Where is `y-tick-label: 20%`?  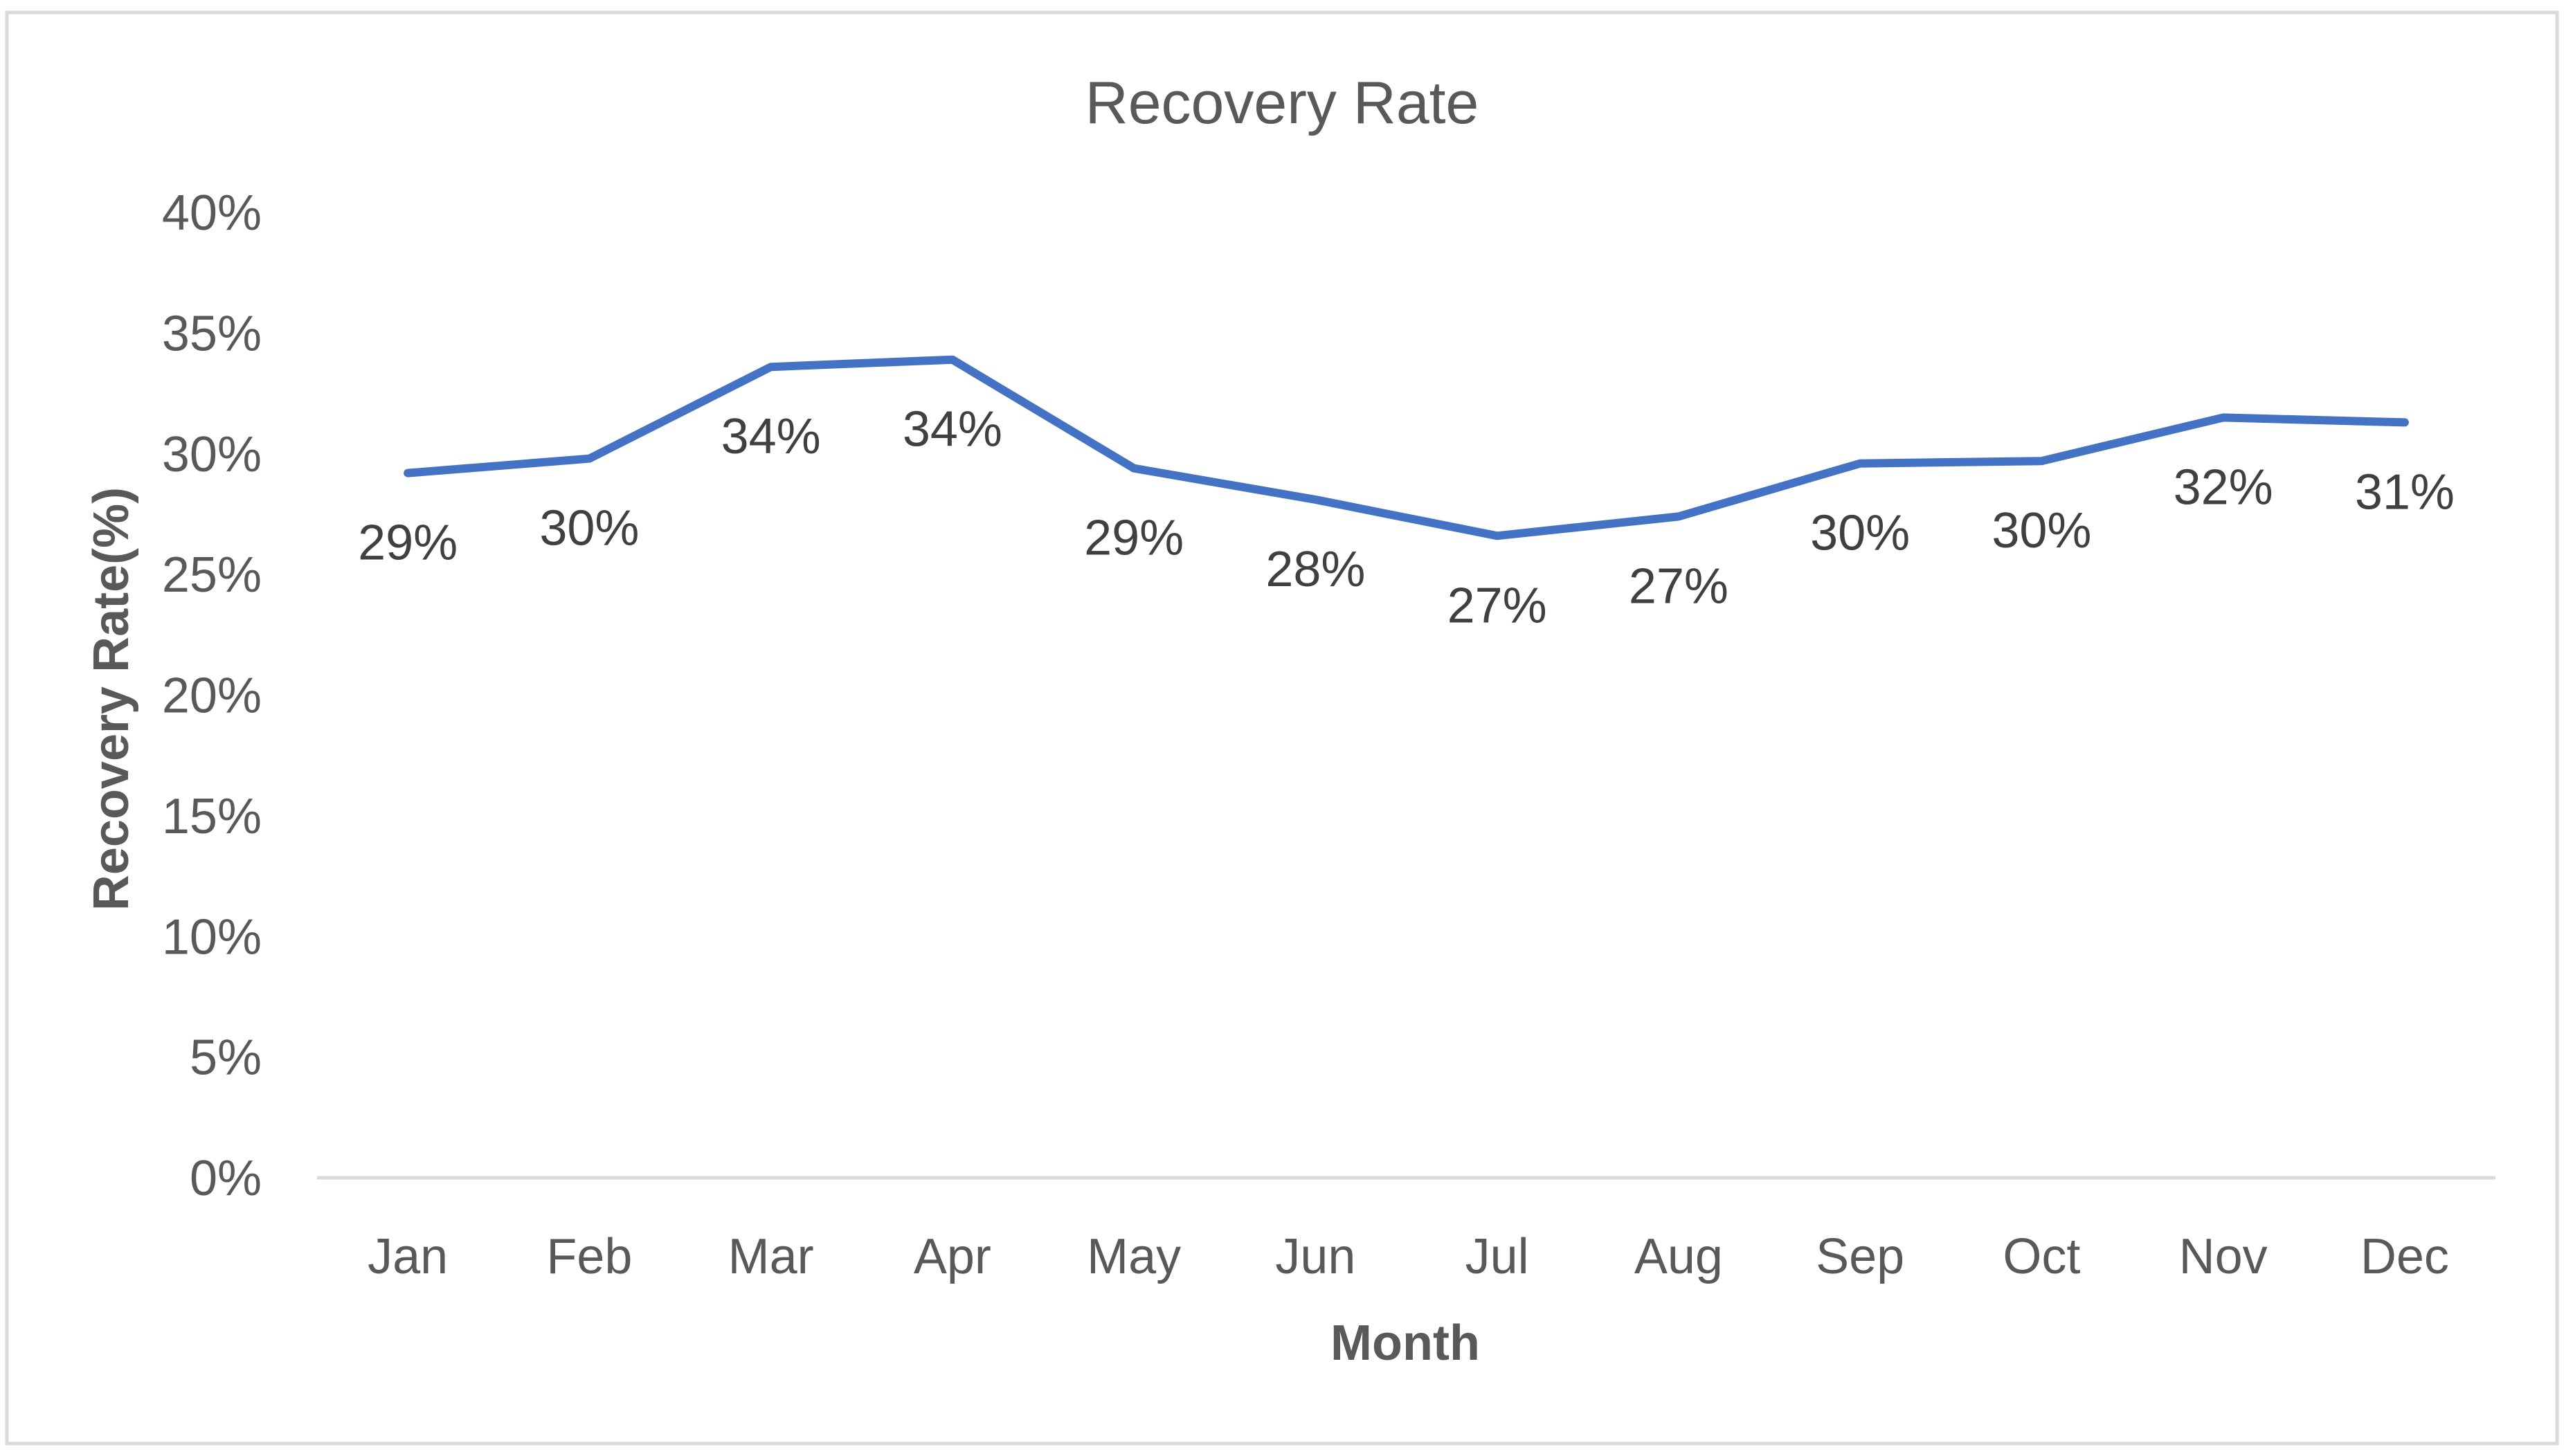
y-tick-label: 20% is located at coordinates (212, 696).